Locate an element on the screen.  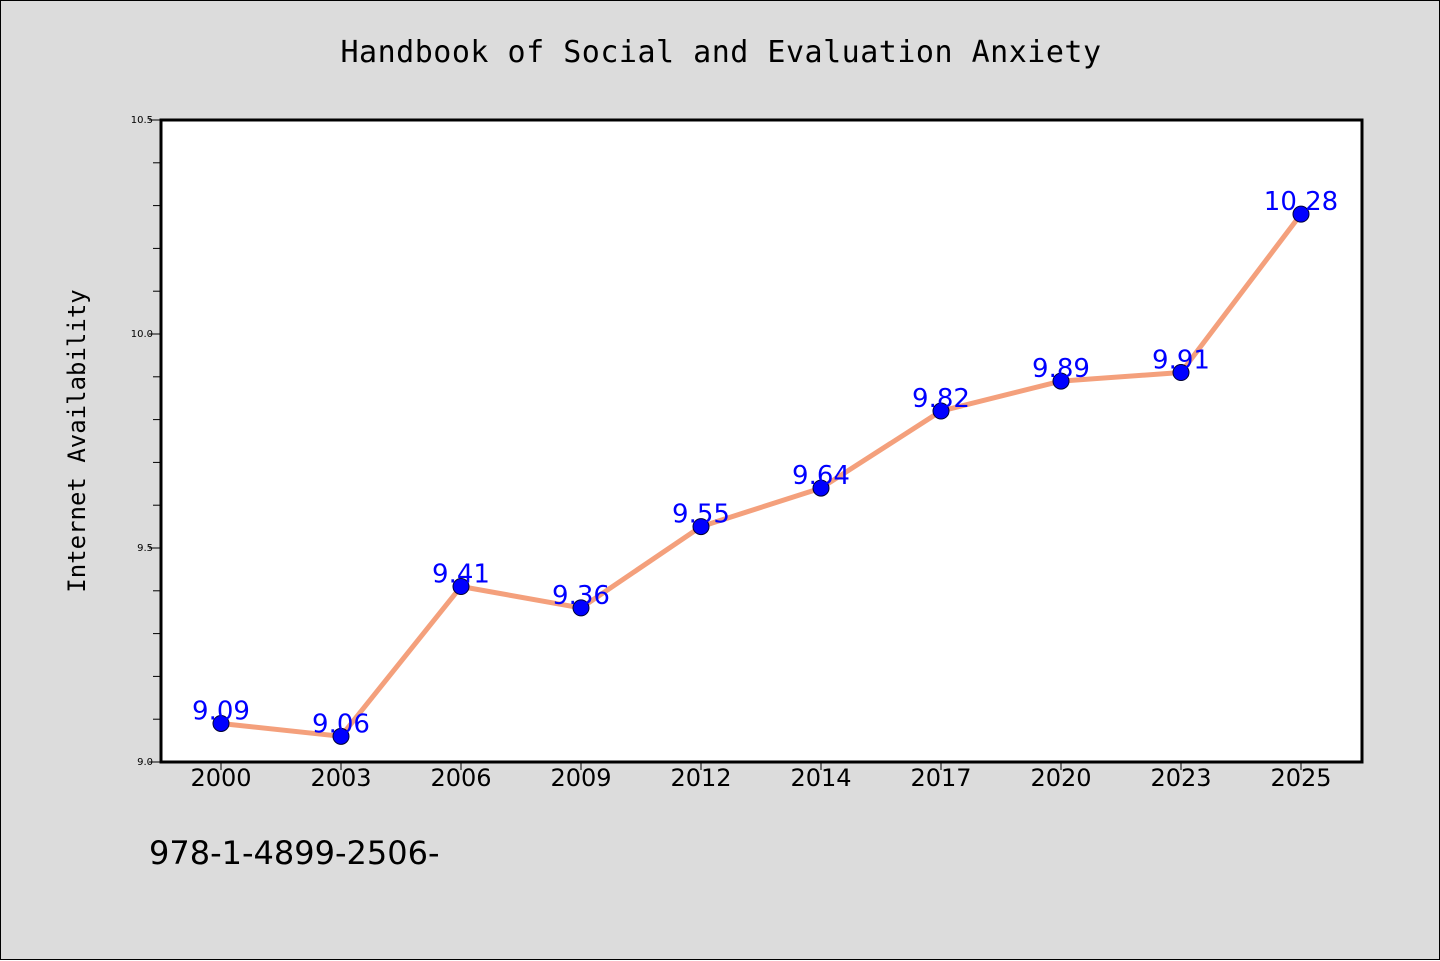
x-tick-label: 2000 is located at coordinates (220, 778).